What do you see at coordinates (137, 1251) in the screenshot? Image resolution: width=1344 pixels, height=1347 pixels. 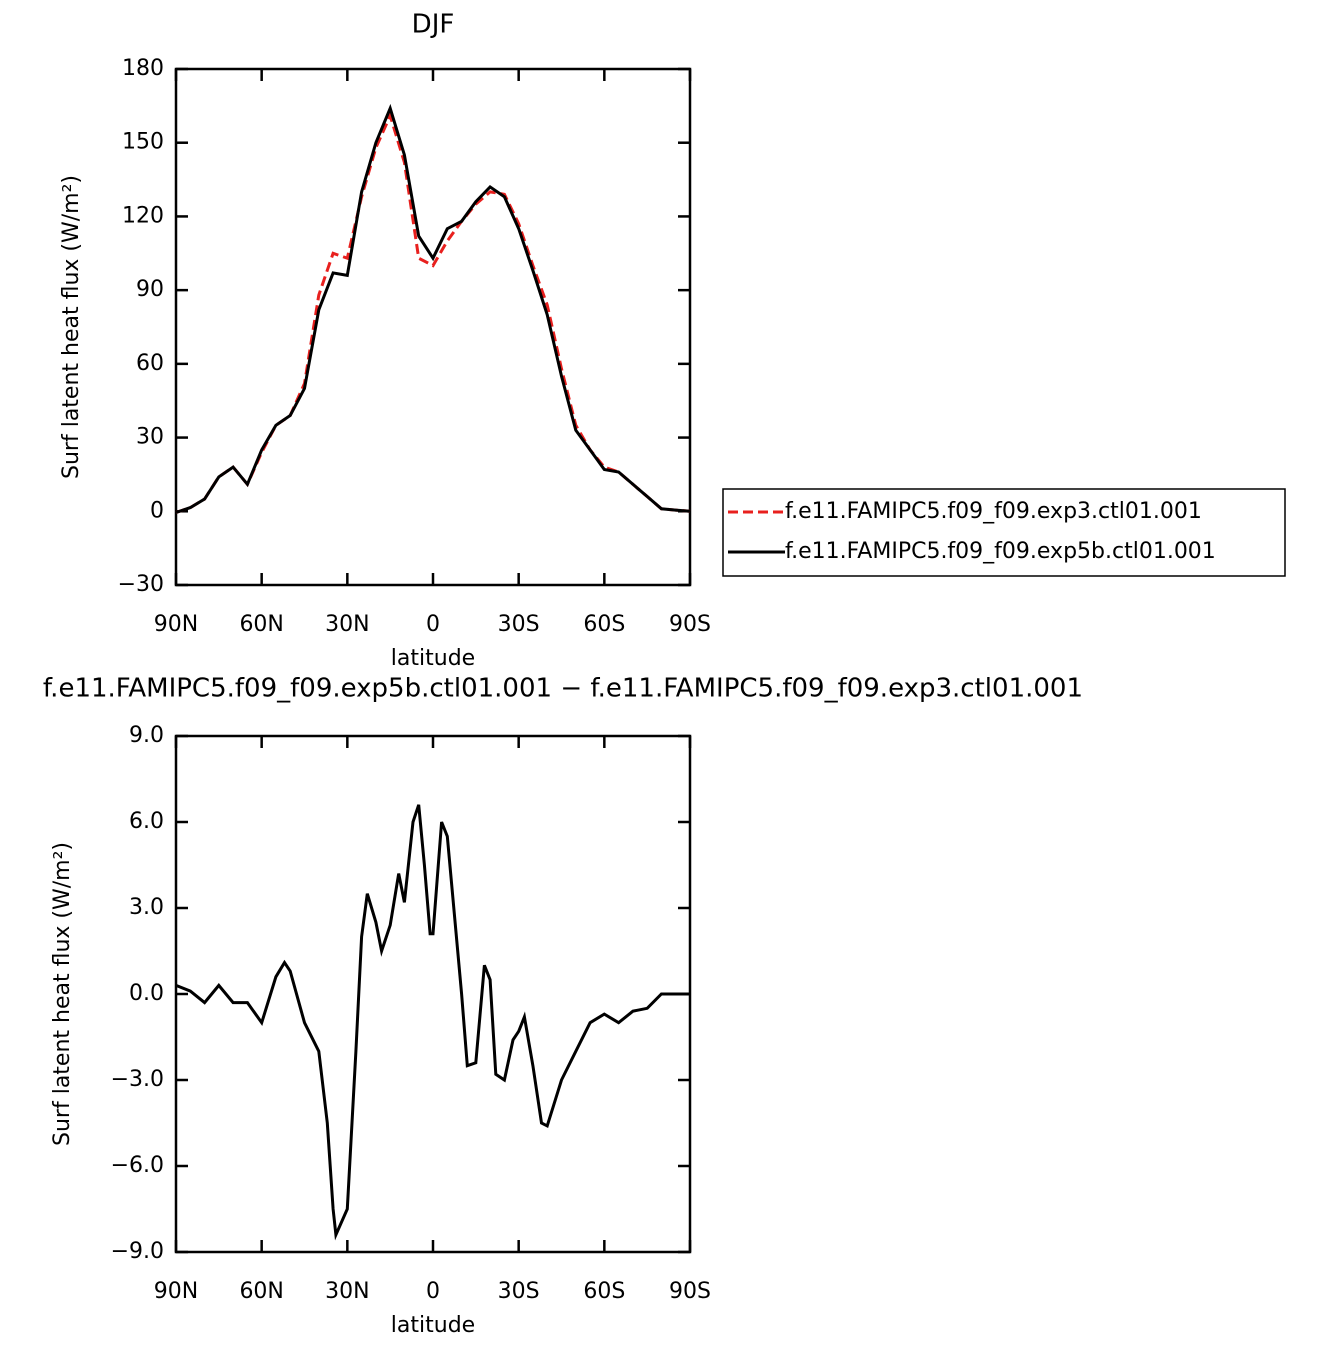 I see `y-tick-label: −9.0` at bounding box center [137, 1251].